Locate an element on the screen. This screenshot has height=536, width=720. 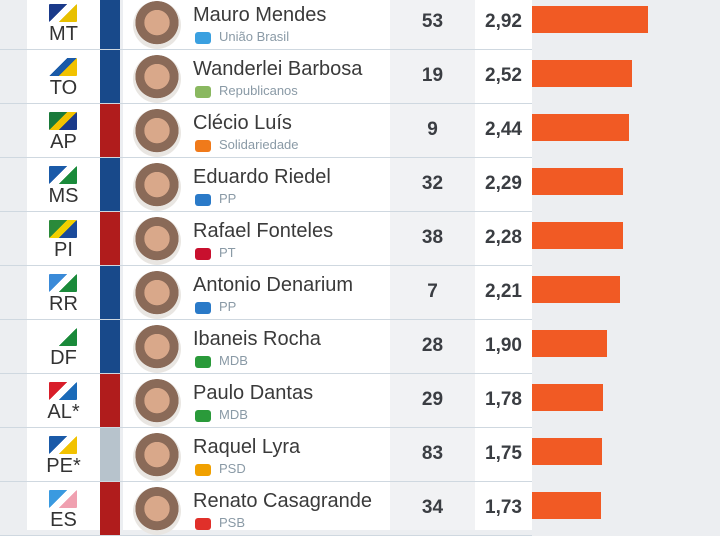
number-value: 53 is located at coordinates (432, 21).